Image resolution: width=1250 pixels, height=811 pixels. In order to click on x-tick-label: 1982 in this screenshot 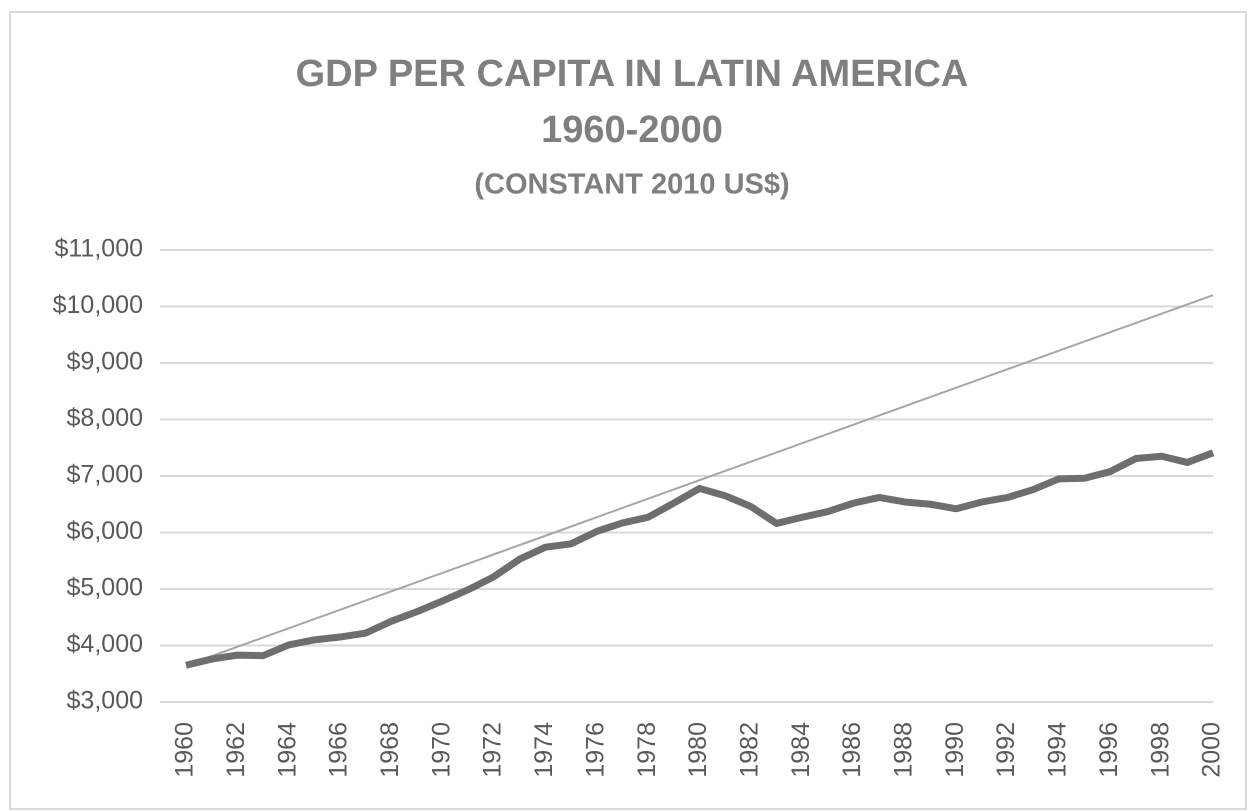, I will do `click(749, 750)`.